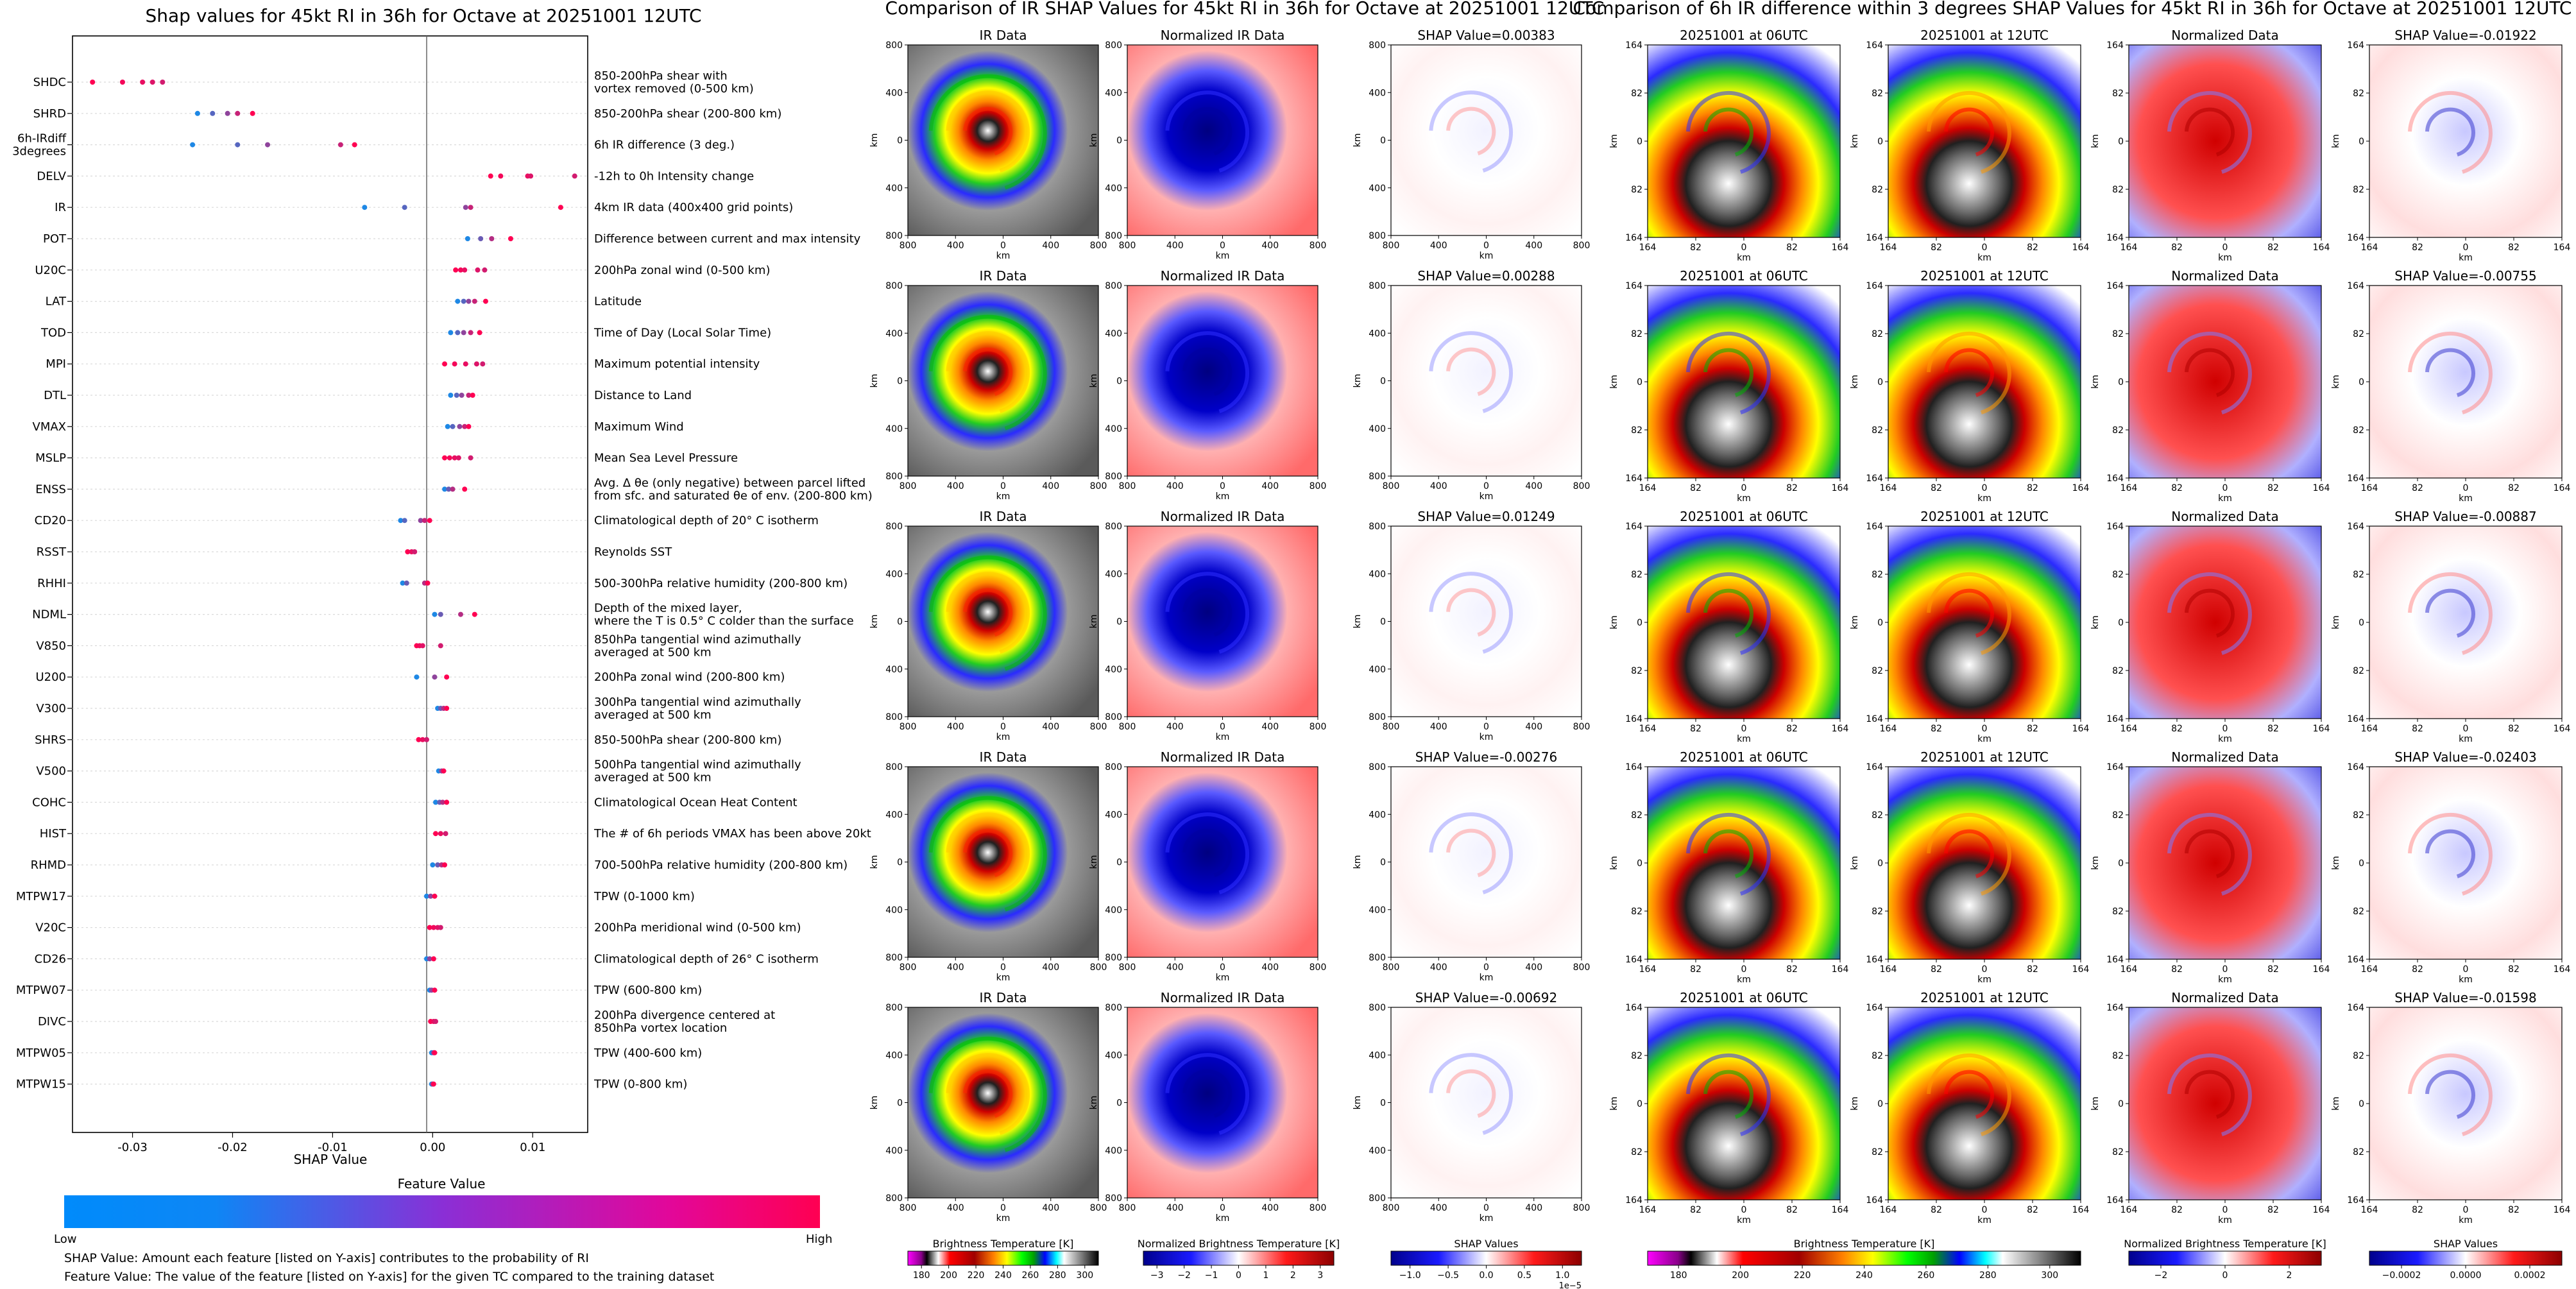  Describe the element at coordinates (405, 333) in the screenshot. I see `feature-row: TOD Time of Day (Local Solar Time)` at that location.